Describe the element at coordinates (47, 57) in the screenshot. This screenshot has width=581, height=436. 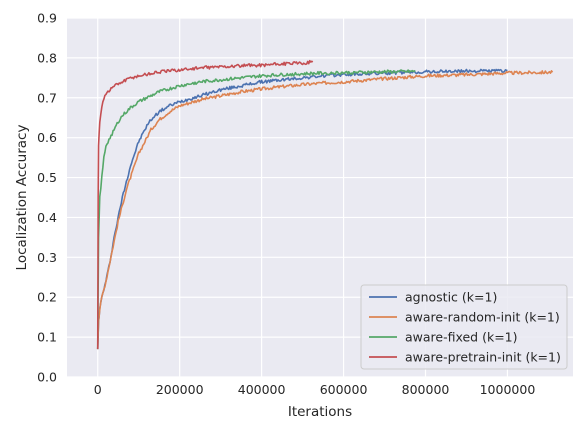
I see `y-tick-label: 0.8` at that location.